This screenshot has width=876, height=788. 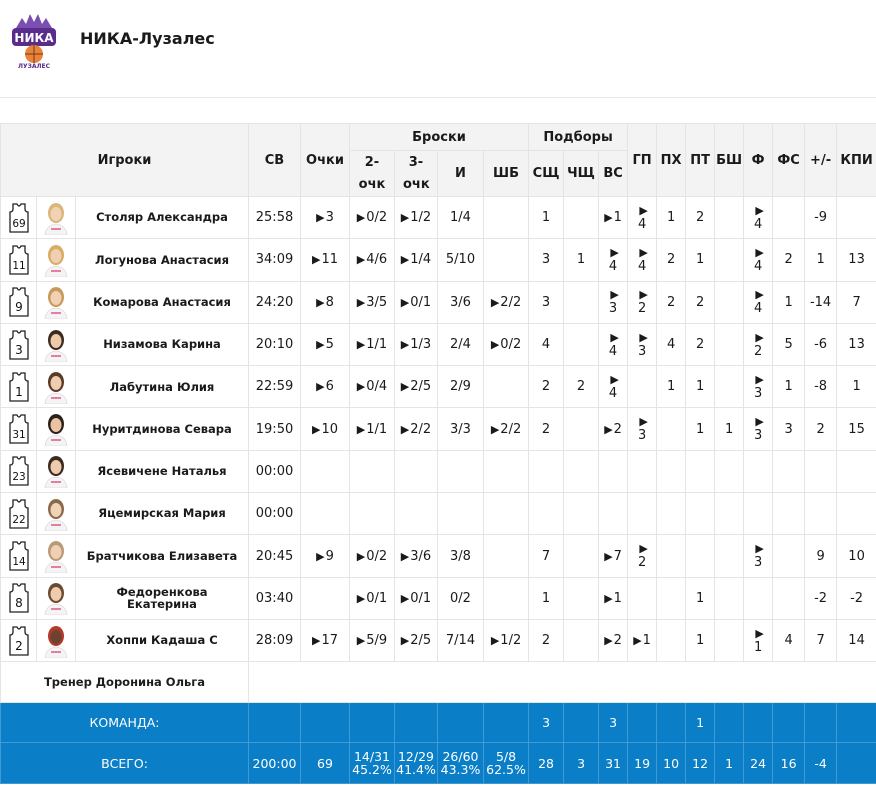 What do you see at coordinates (372, 217) in the screenshot?
I see `player-two-pt: ▶0/2` at bounding box center [372, 217].